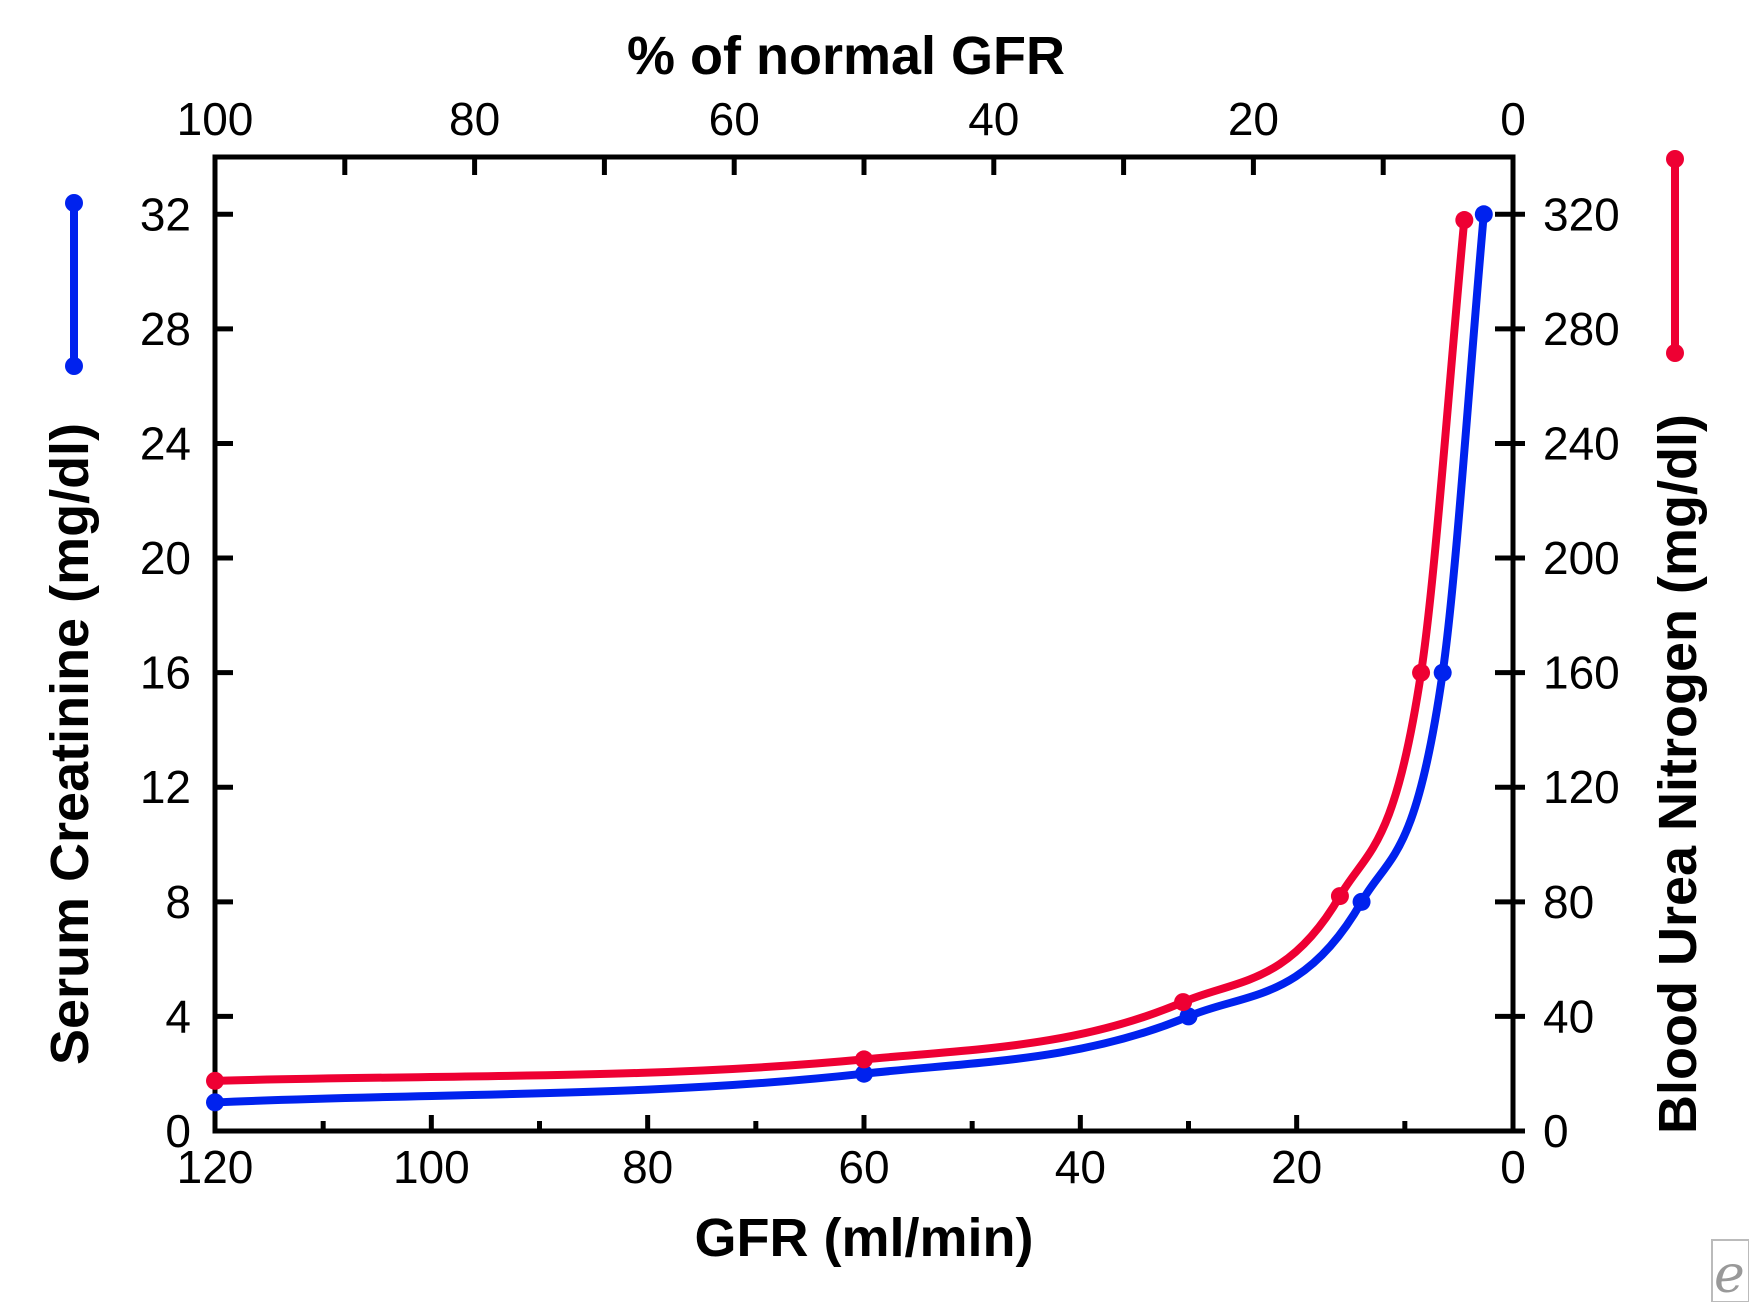 This screenshot has width=1749, height=1302. I want to click on y-right-tick-label: 120, so click(1581, 787).